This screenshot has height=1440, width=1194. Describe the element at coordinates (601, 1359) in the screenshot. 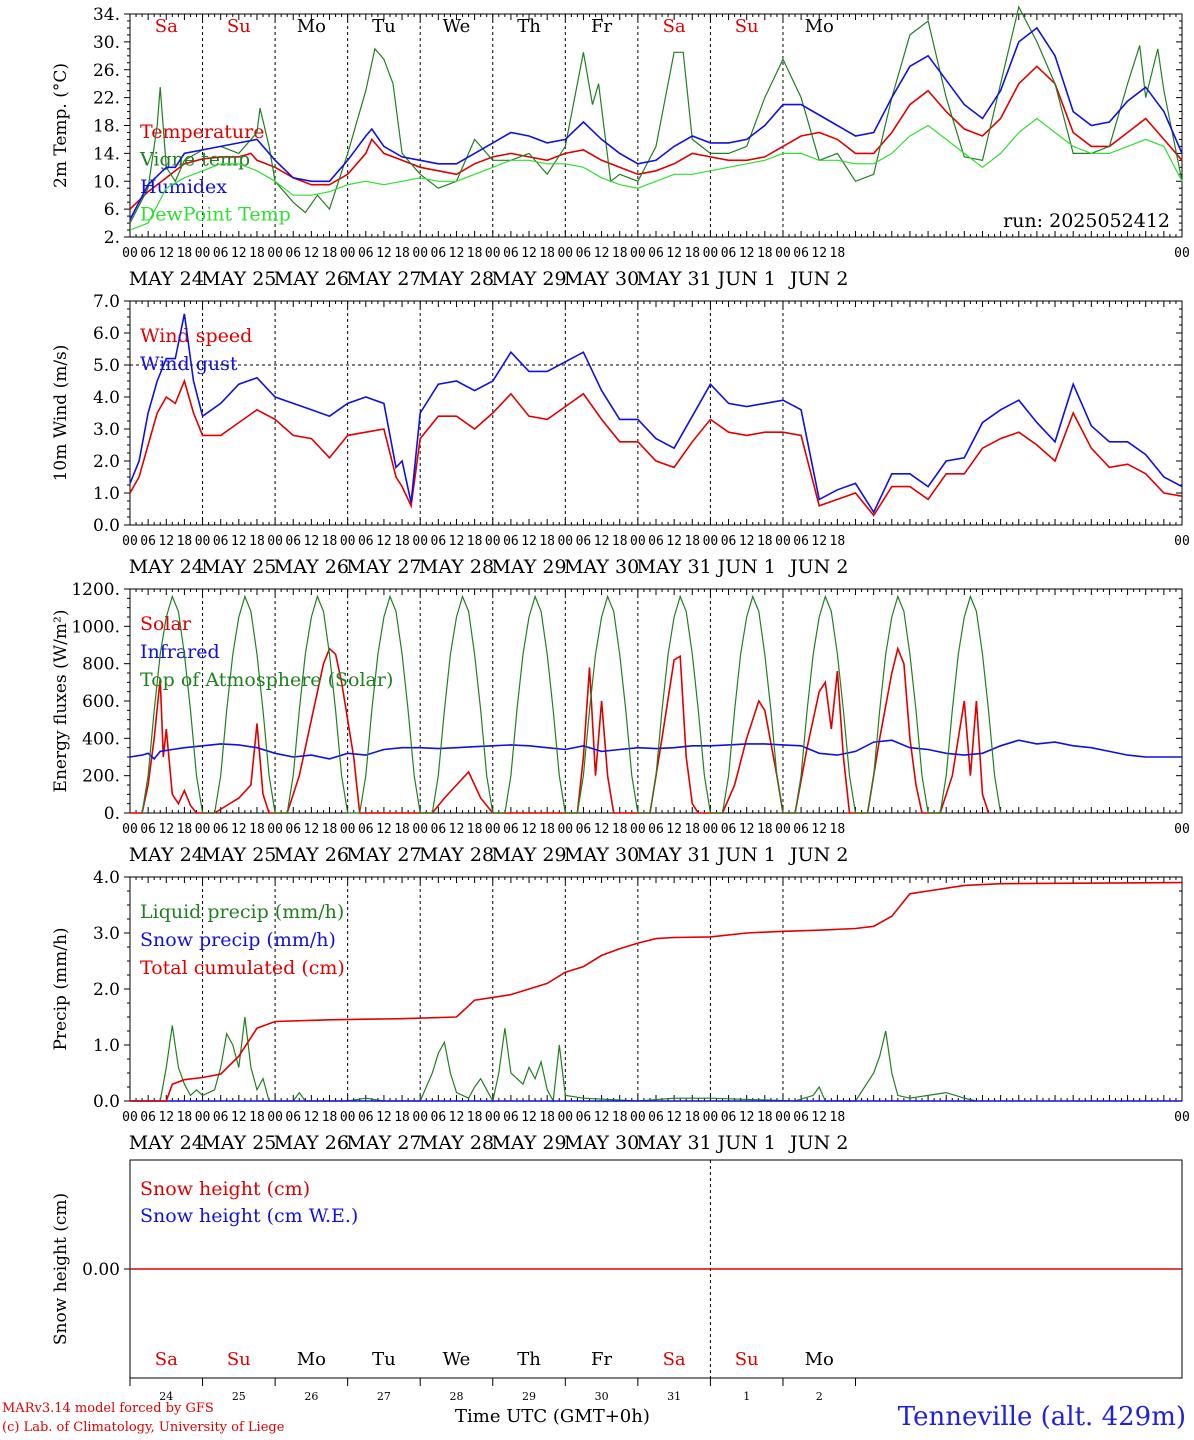

I see `day-abbr-label: Fr` at that location.